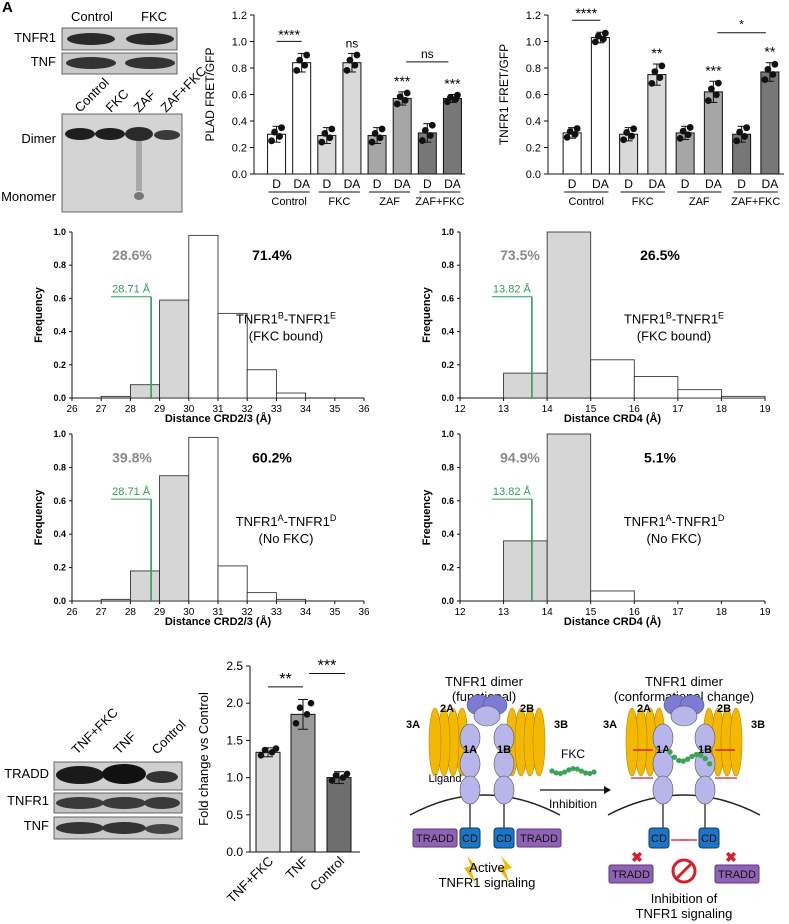 This screenshot has height=924, width=789. I want to click on x-tick-label: 14, so click(548, 612).